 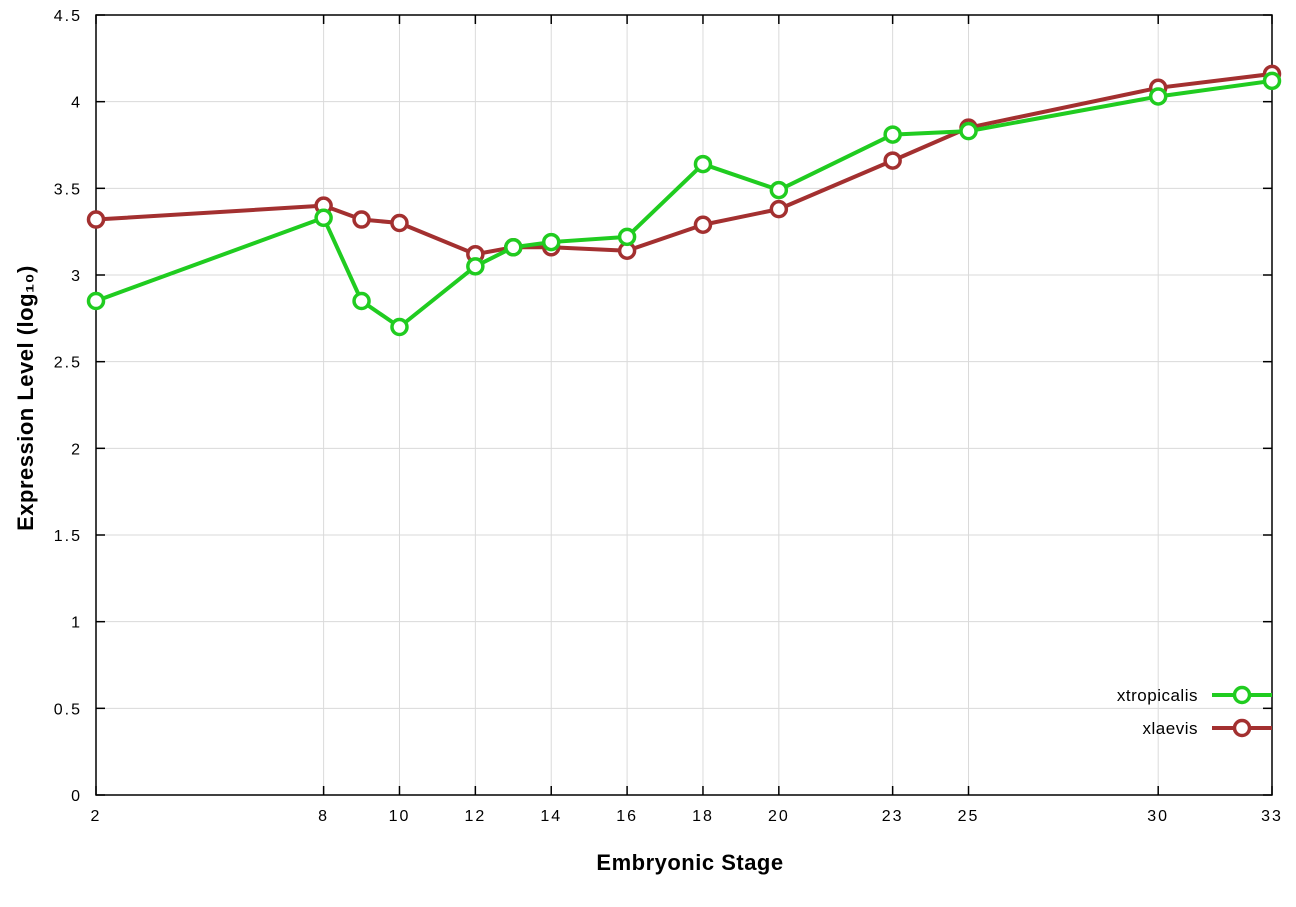 I want to click on x-tick-label: 16, so click(x=627, y=816).